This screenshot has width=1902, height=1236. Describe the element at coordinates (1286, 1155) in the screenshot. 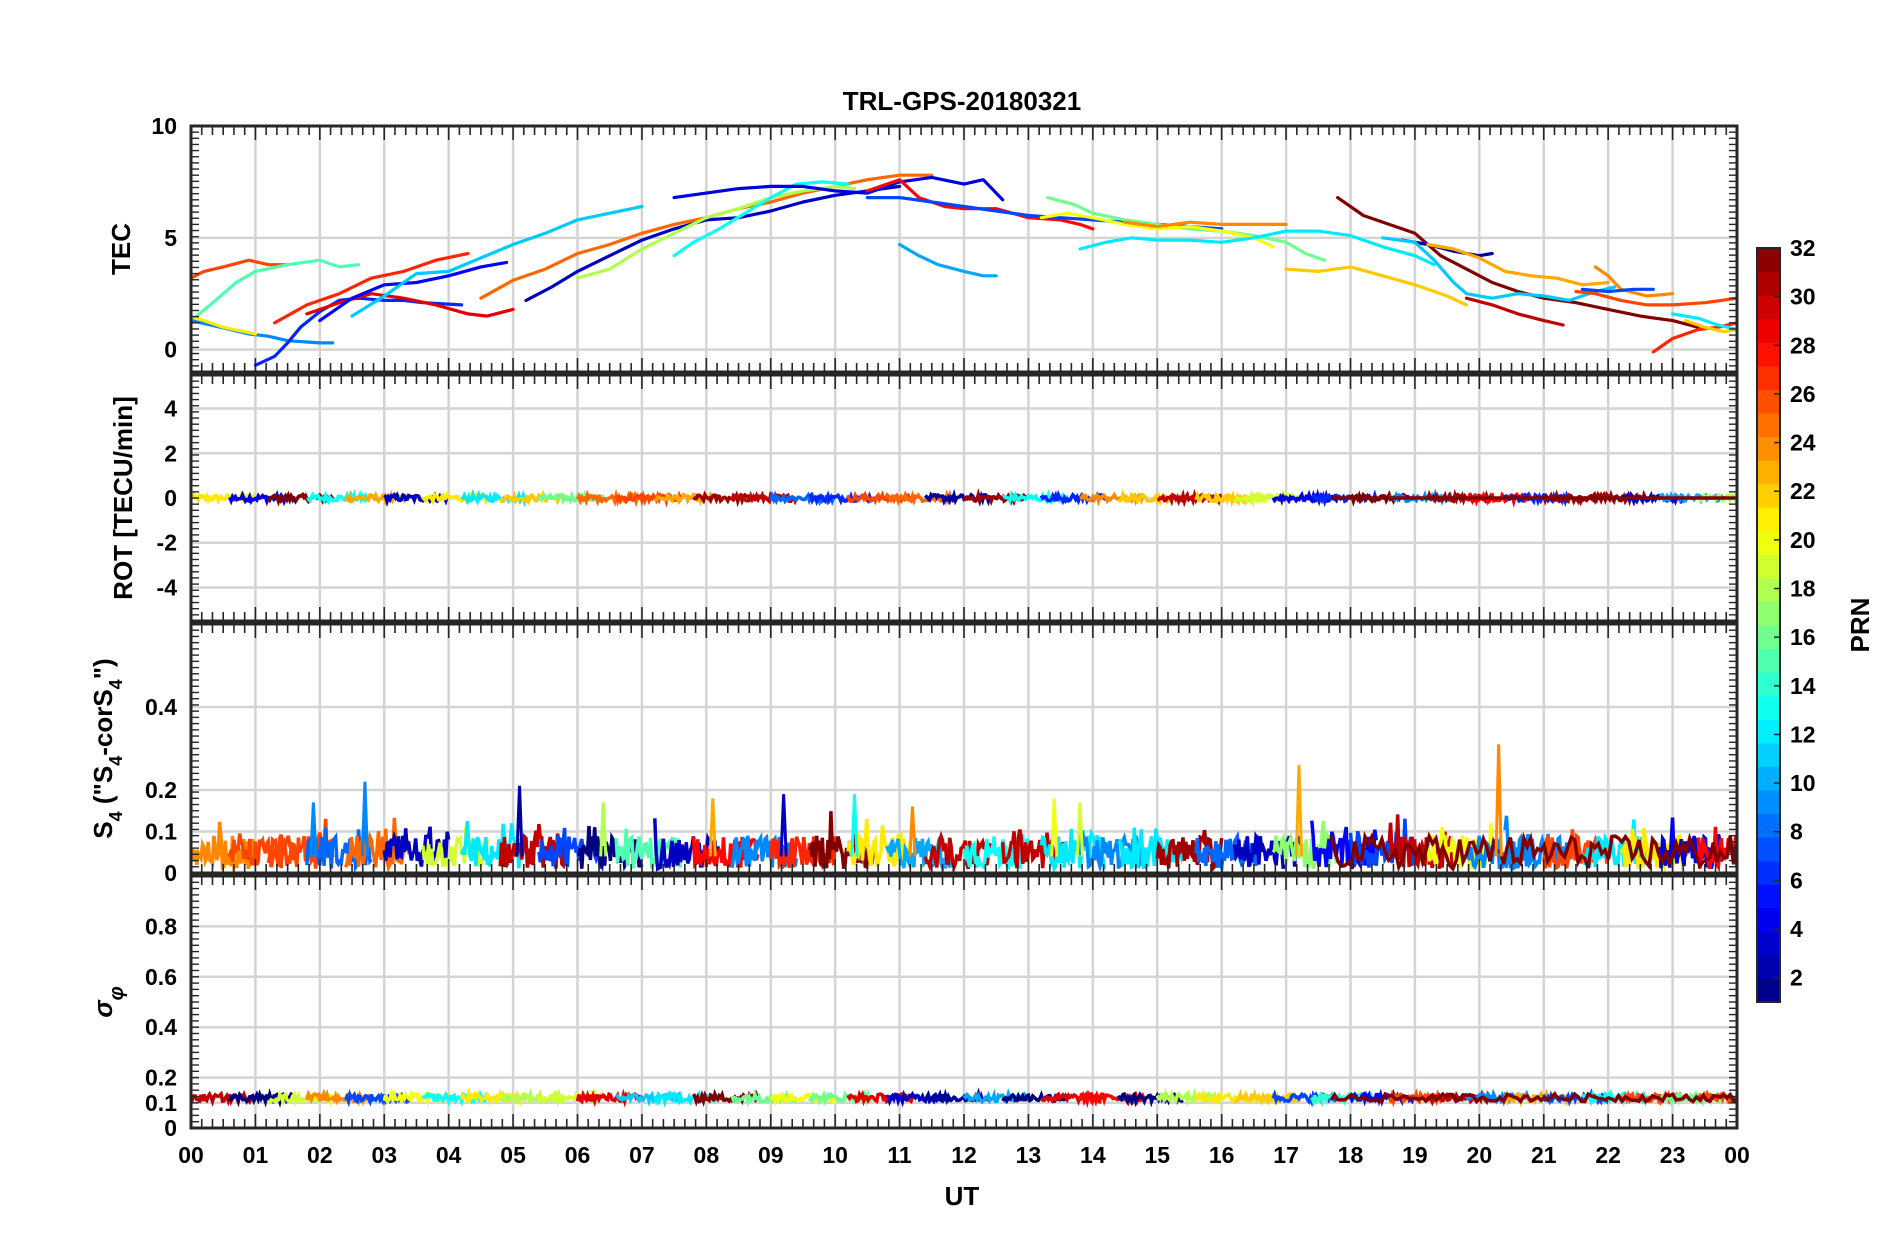

I see `x-tick-label: 17` at that location.